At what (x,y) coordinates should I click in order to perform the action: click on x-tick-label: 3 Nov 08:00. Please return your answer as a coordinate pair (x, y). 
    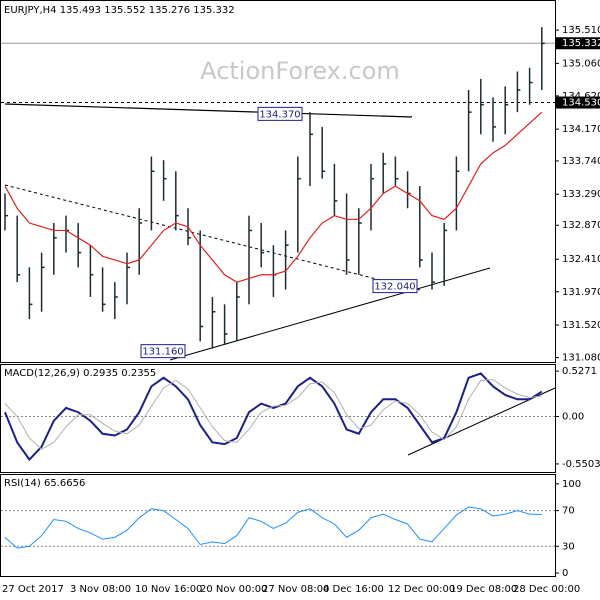
    Looking at the image, I should click on (100, 589).